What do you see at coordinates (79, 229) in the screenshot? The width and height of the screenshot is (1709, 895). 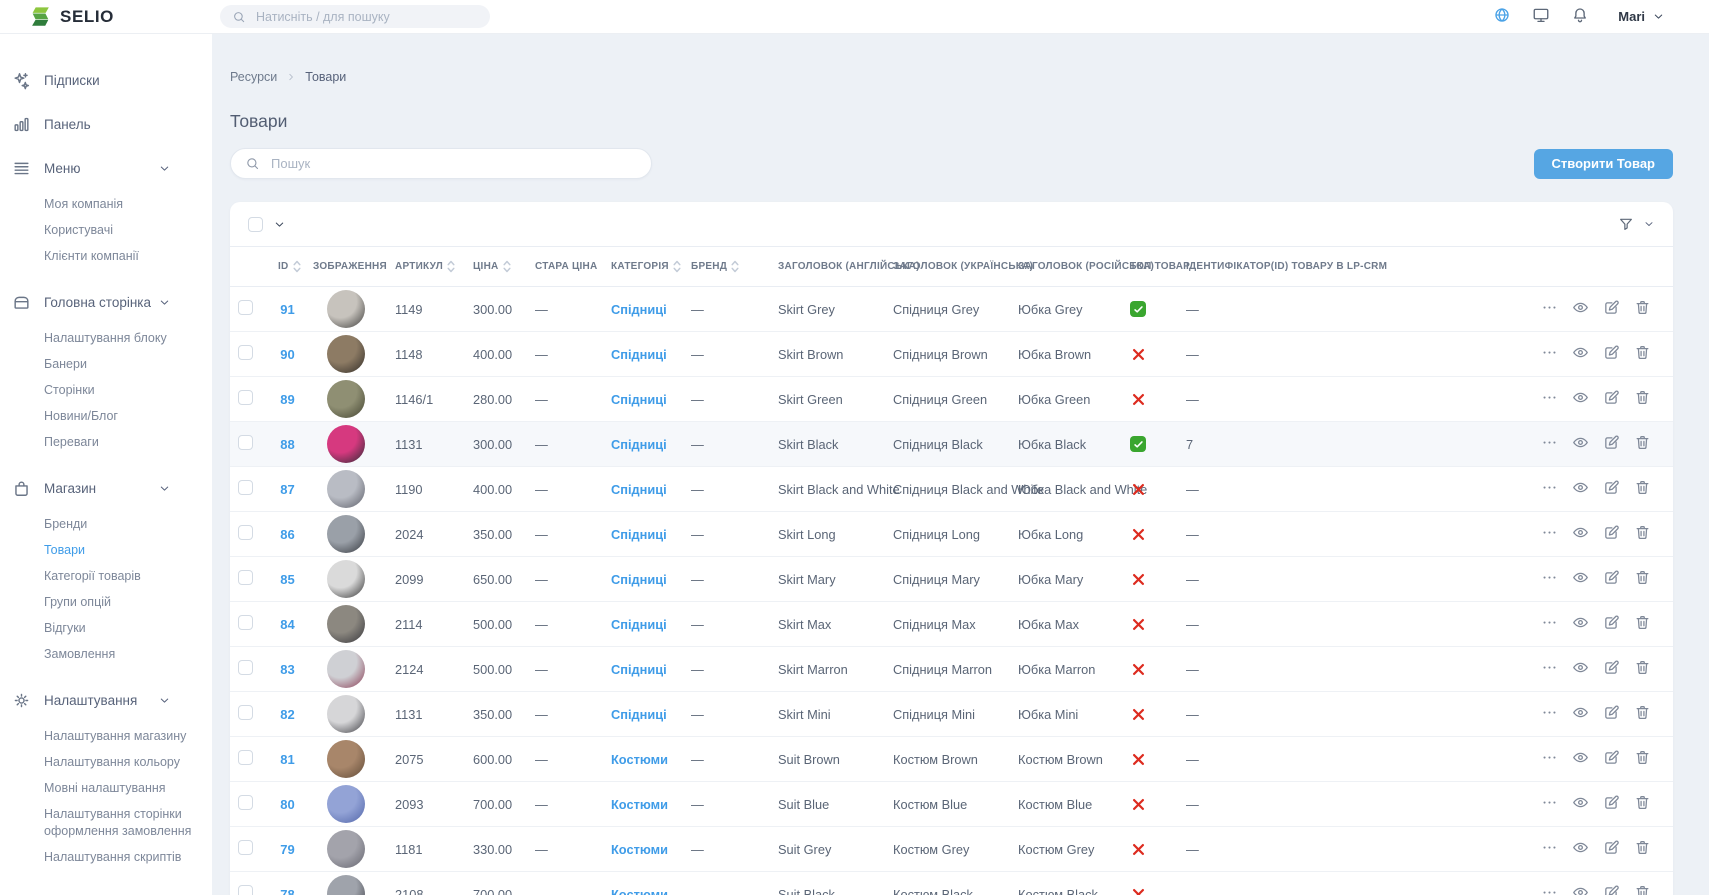 I see `sidebar-item-menu-1: Користувачі` at bounding box center [79, 229].